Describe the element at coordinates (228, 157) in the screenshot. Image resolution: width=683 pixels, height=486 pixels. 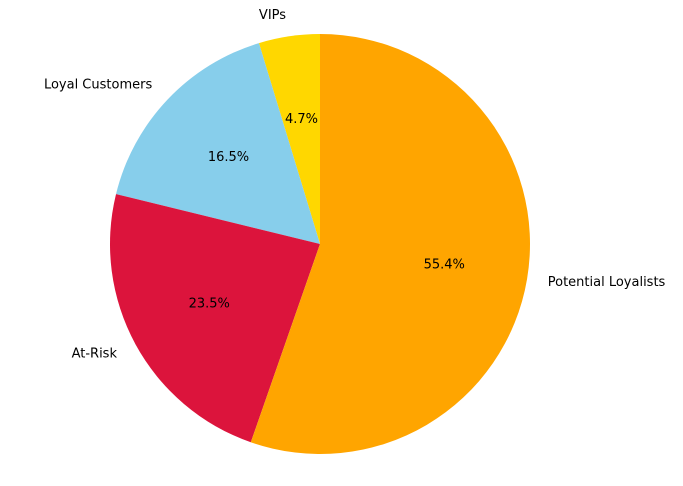
I see `percentage-label-loyal-customers: 16.5%` at that location.